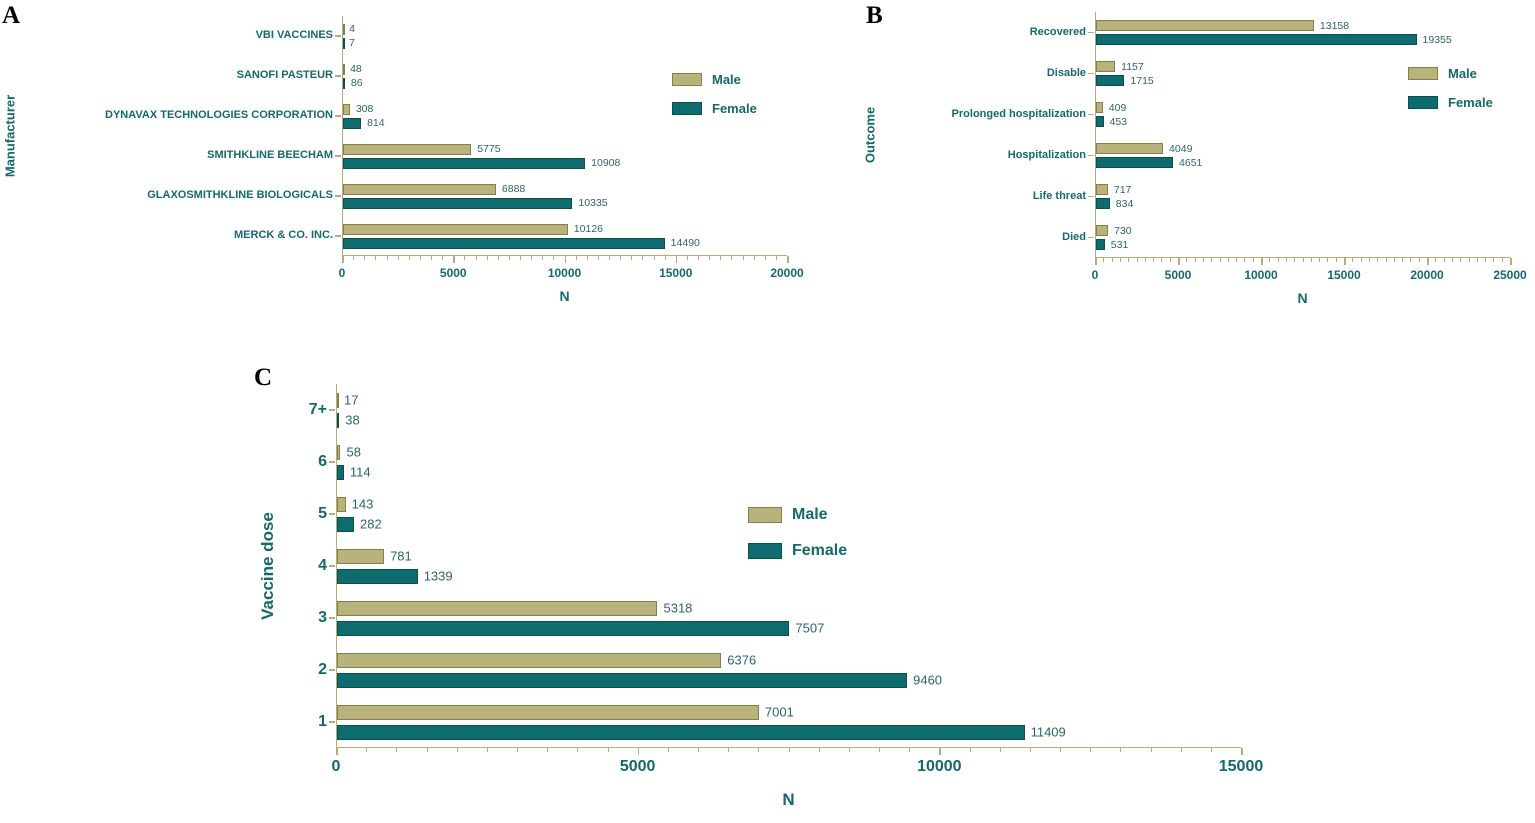 Image resolution: width=1535 pixels, height=823 pixels. Describe the element at coordinates (734, 108) in the screenshot. I see `legend-label: Female` at that location.